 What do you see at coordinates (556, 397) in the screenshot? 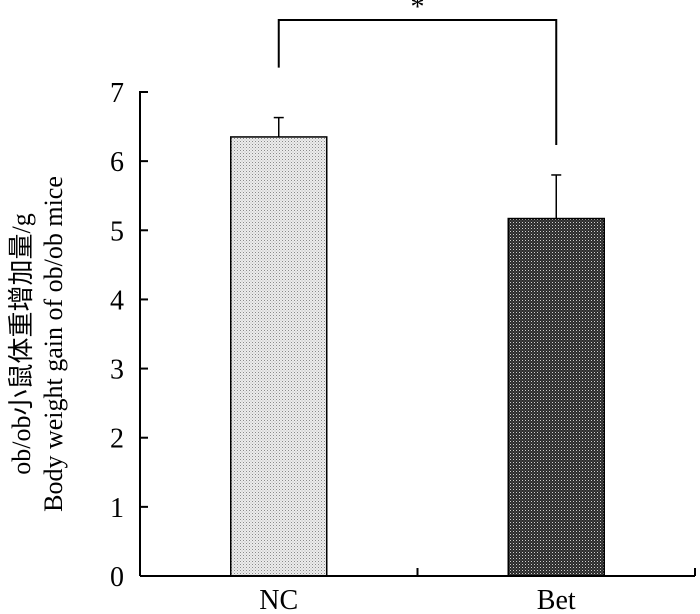
I see `bar-bet` at bounding box center [556, 397].